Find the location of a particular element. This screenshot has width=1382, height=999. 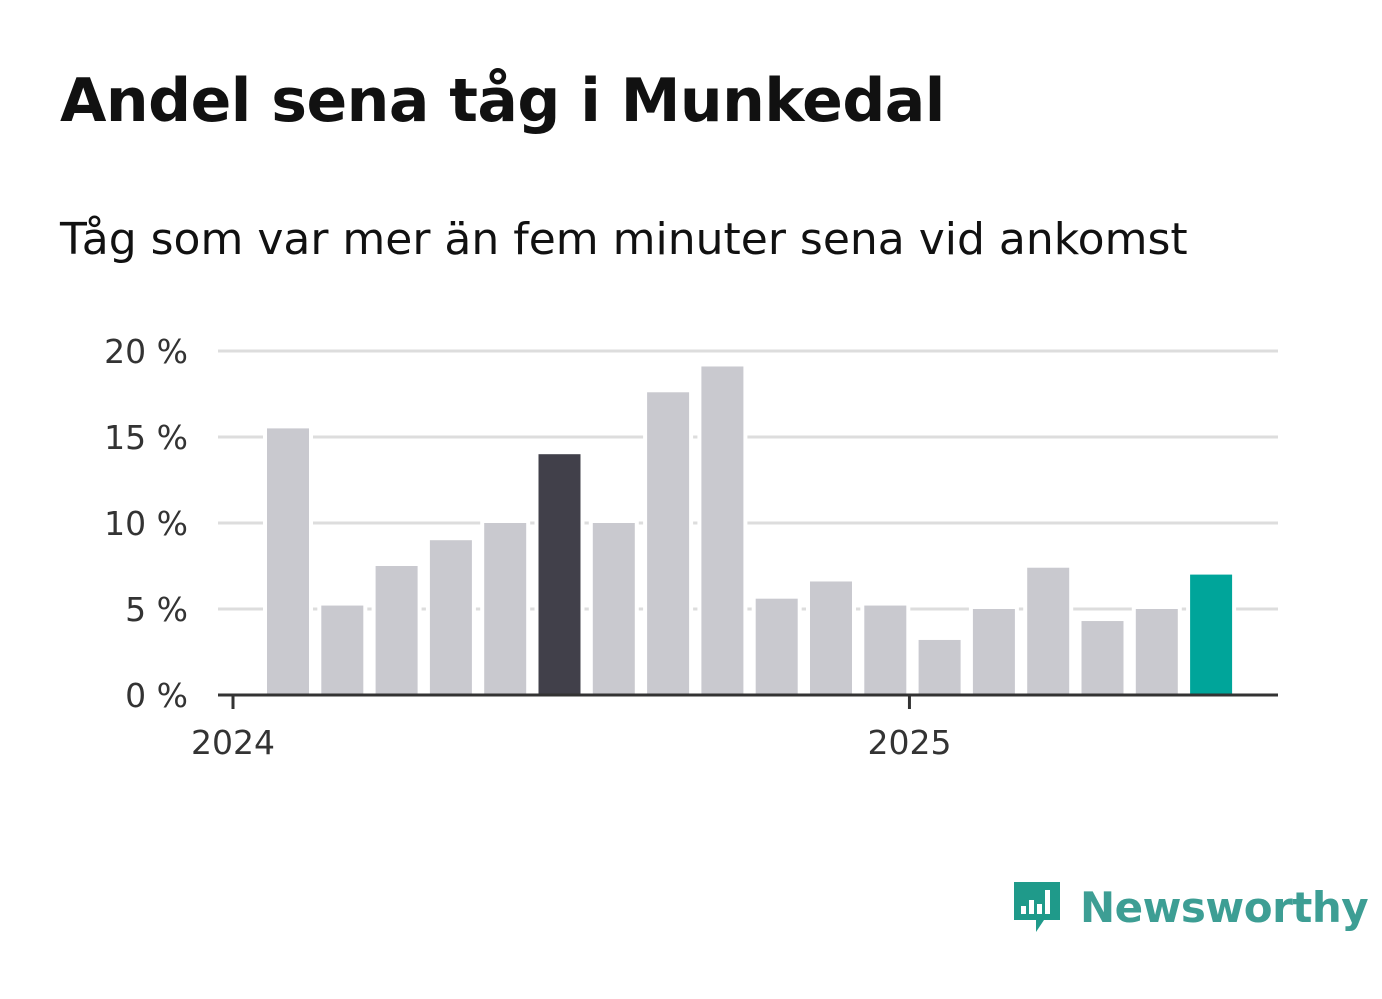

bar-chart-speech-bubble-icon is located at coordinates (1037, 907).